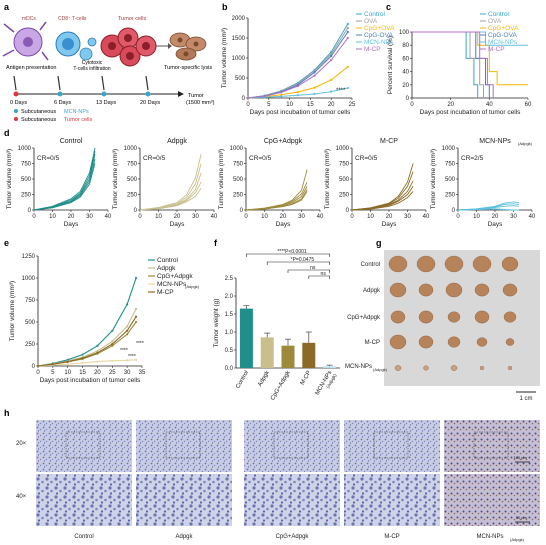 The image size is (546, 545). What do you see at coordinates (366, 158) in the screenshot?
I see `cr-label: CR=0/5` at bounding box center [366, 158].